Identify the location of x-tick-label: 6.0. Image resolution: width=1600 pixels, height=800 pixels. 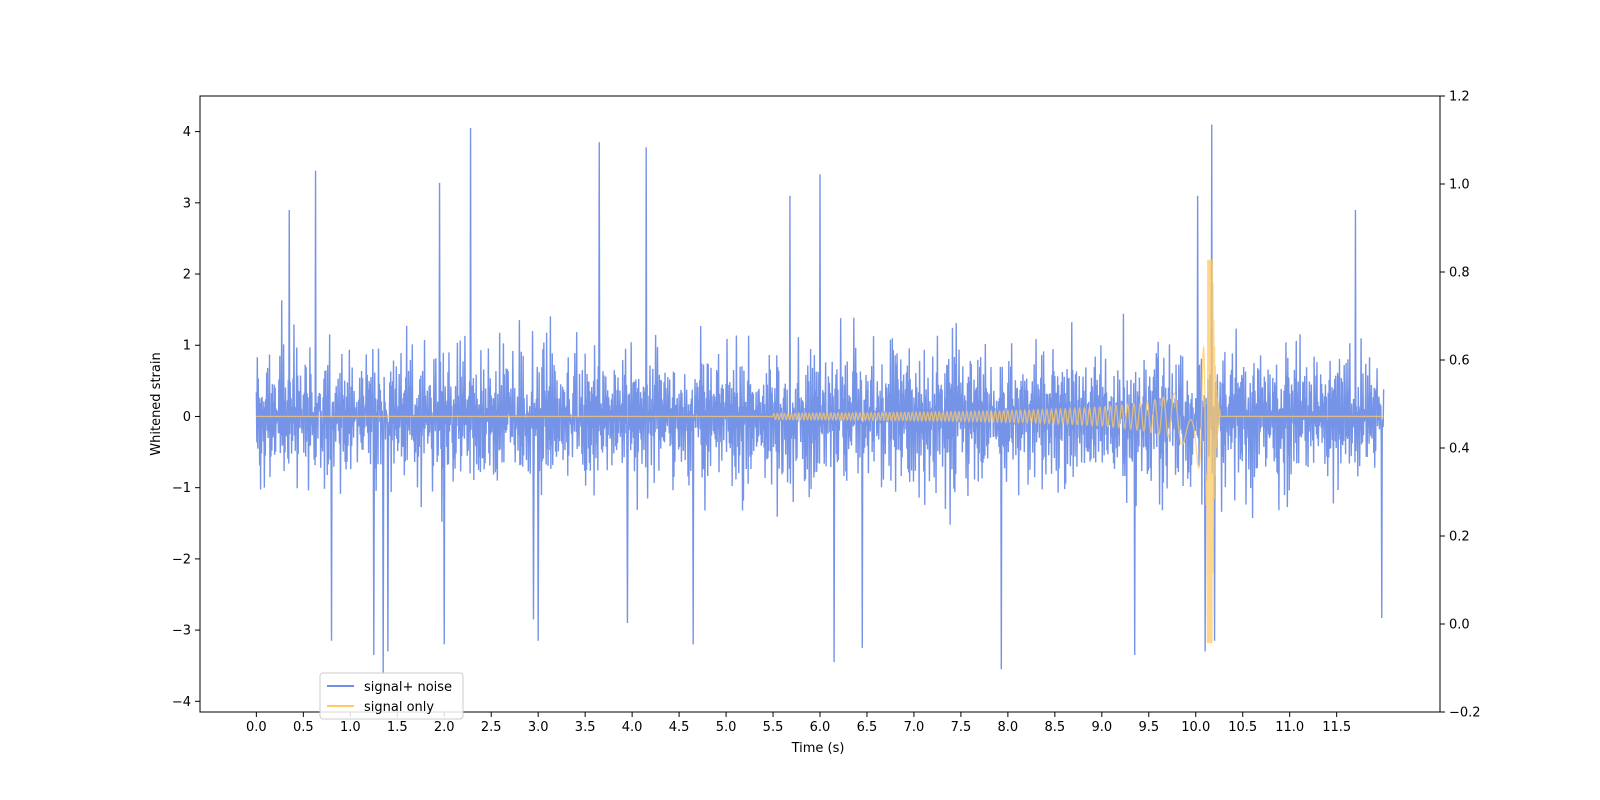
(820, 727).